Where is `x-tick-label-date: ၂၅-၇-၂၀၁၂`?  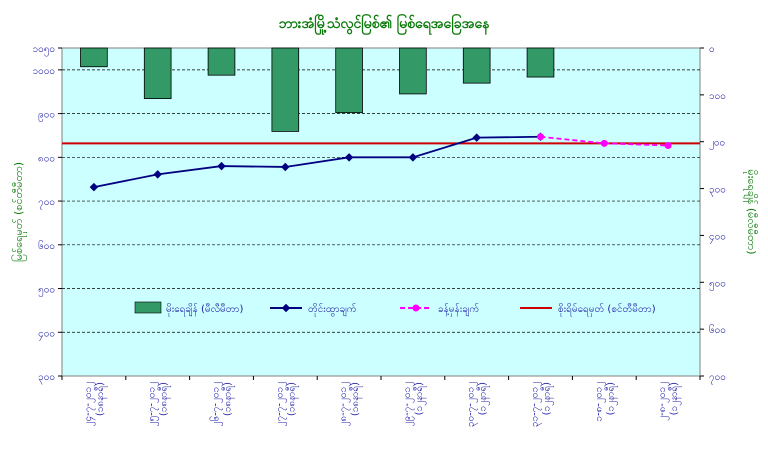
x-tick-label-date: ၂၅-၇-၂၀၁၂ is located at coordinates (153, 404).